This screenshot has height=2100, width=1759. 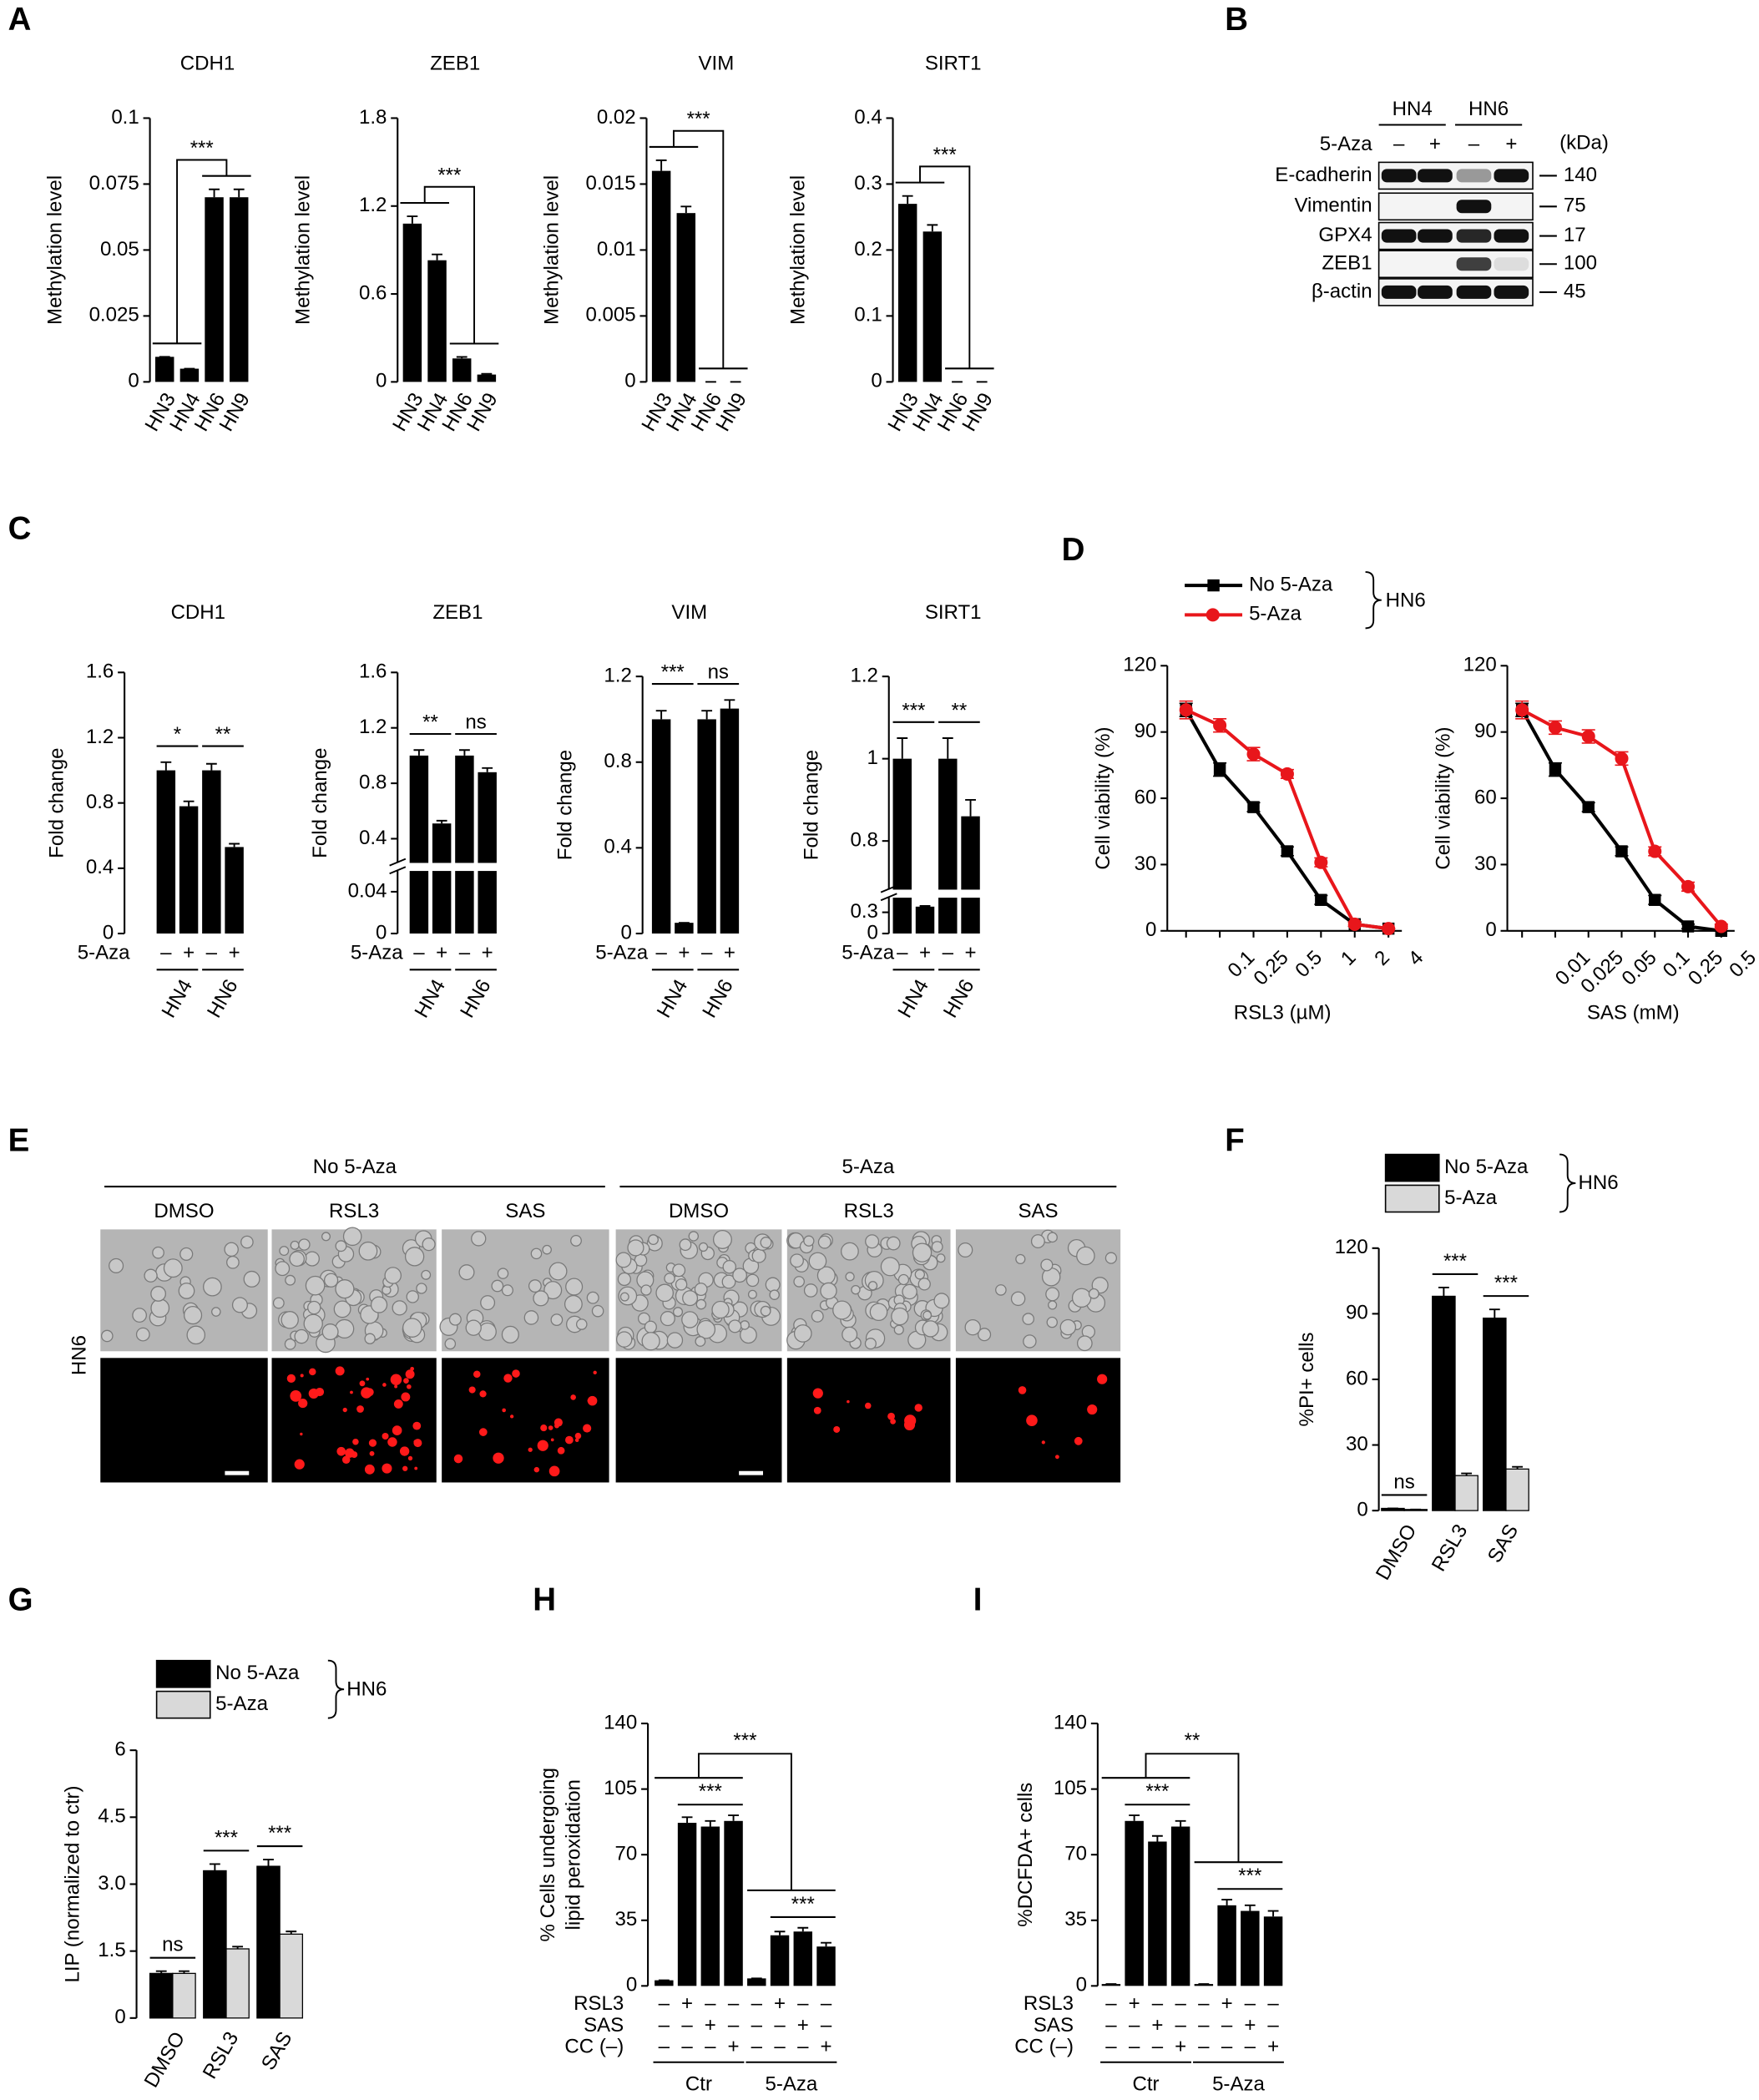 I want to click on x-tick-label: 0.25, so click(x=1271, y=967).